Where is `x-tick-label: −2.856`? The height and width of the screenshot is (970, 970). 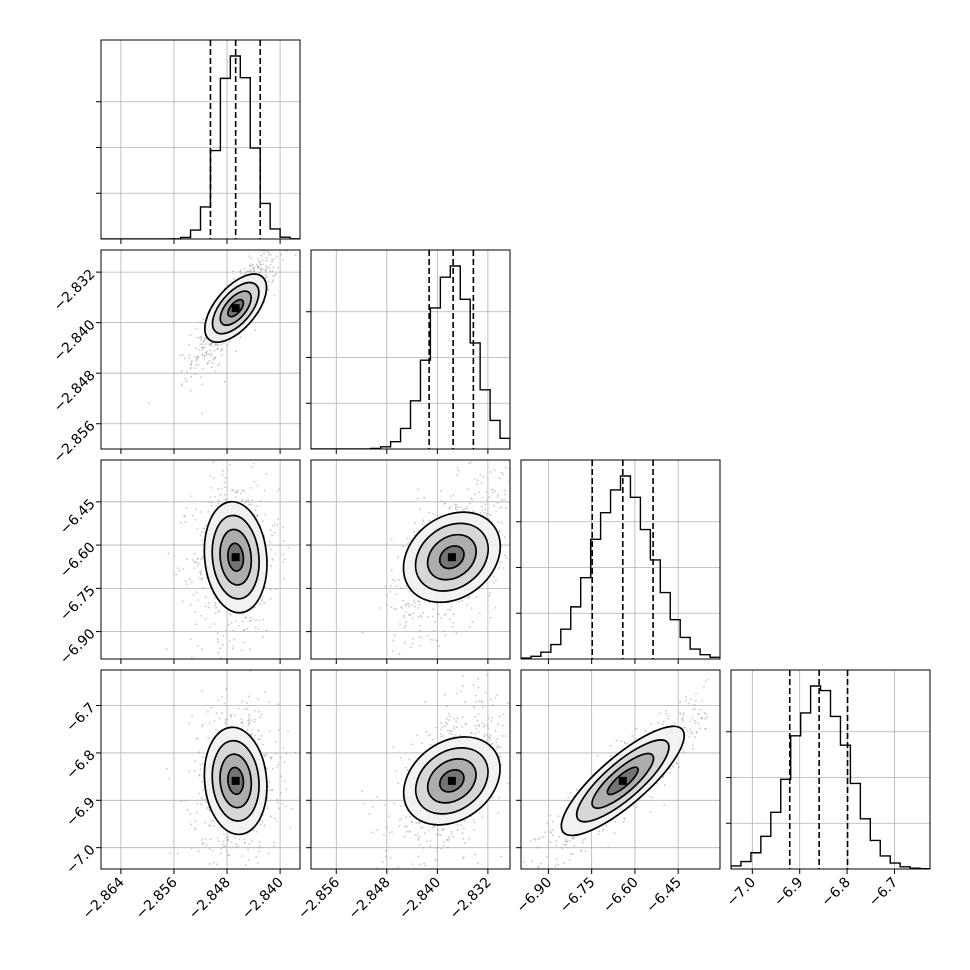 x-tick-label: −2.856 is located at coordinates (319, 898).